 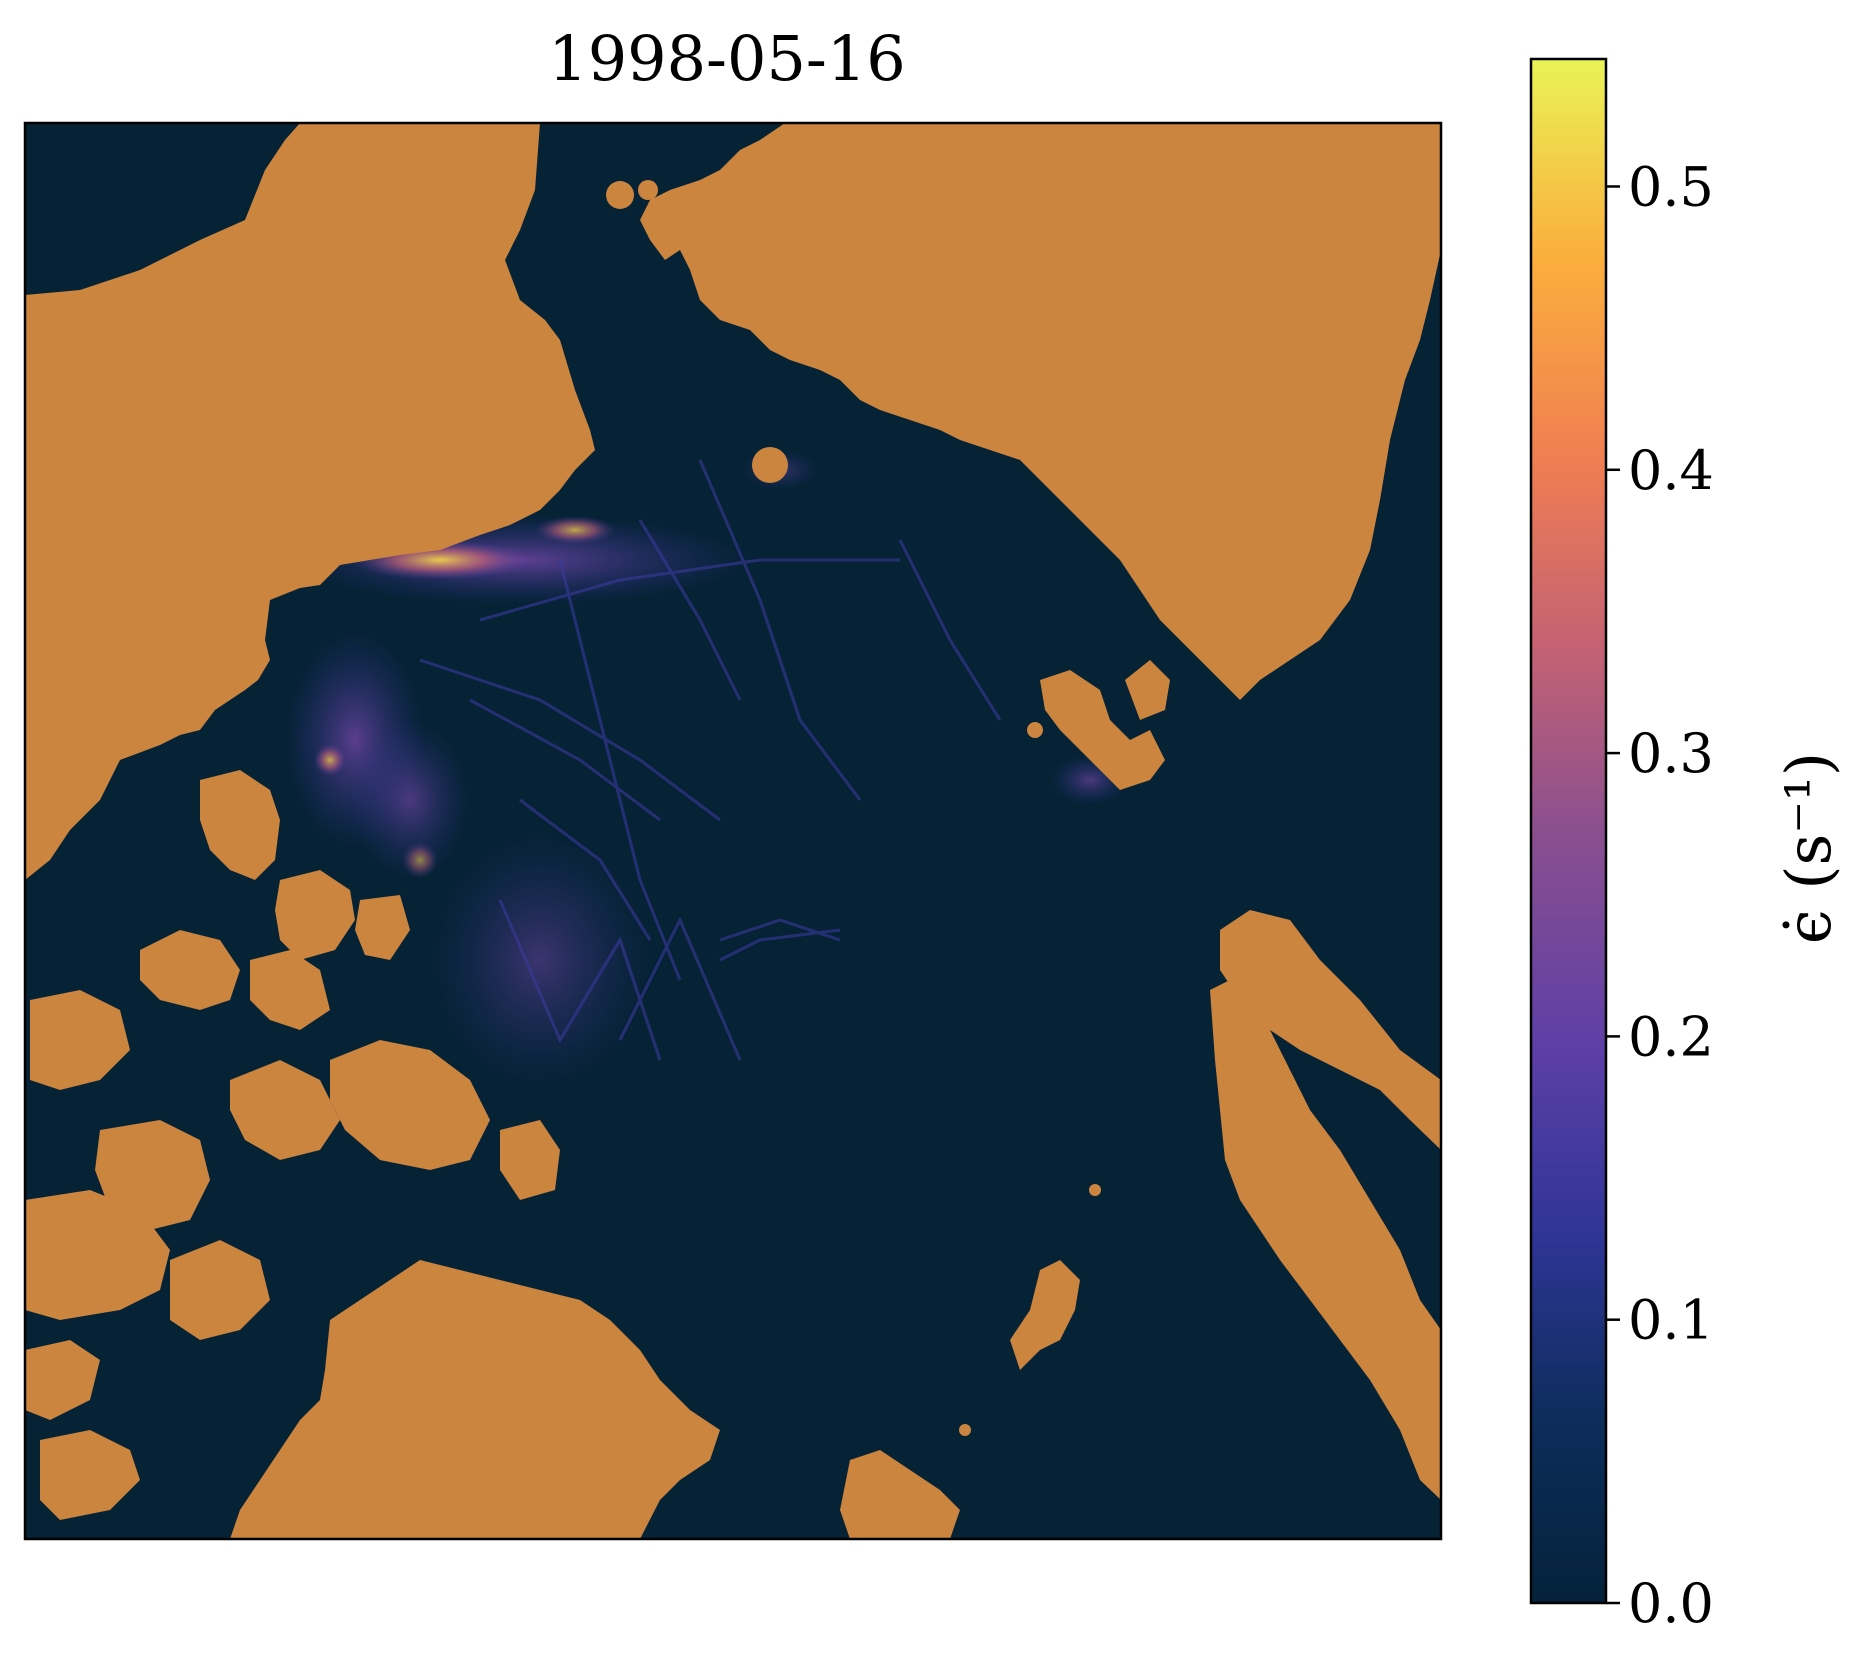 What do you see at coordinates (1660, 895) in the screenshot?
I see `colorbar-ticks: 0.0 0.1 0.2 0.3 0.4 0.5` at bounding box center [1660, 895].